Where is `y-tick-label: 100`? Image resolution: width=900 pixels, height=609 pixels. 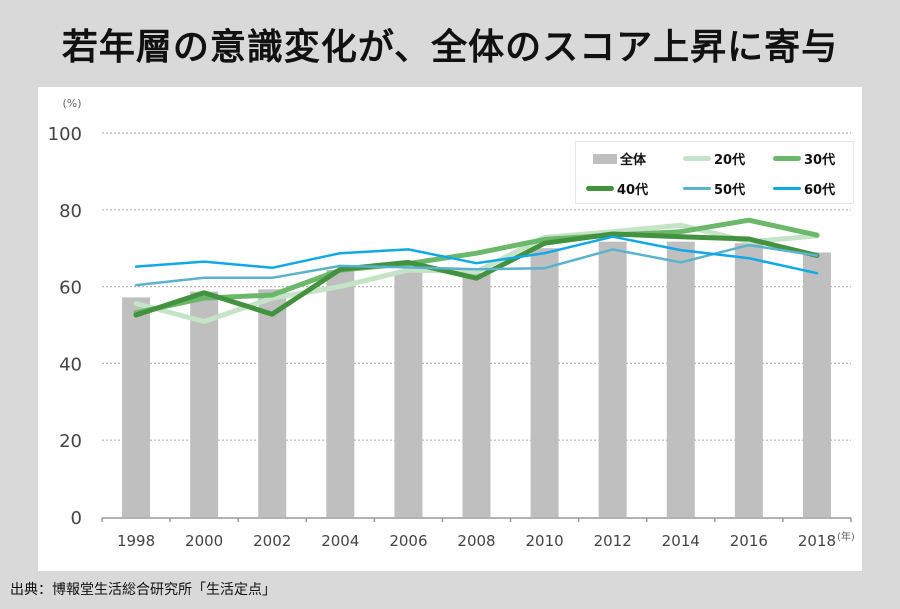 y-tick-label: 100 is located at coordinates (65, 134).